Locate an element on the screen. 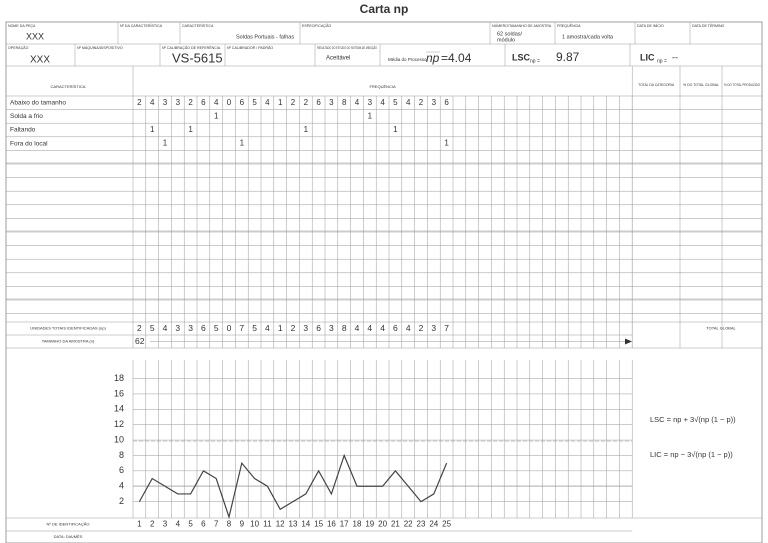  x-tick-label: 21 is located at coordinates (395, 524).